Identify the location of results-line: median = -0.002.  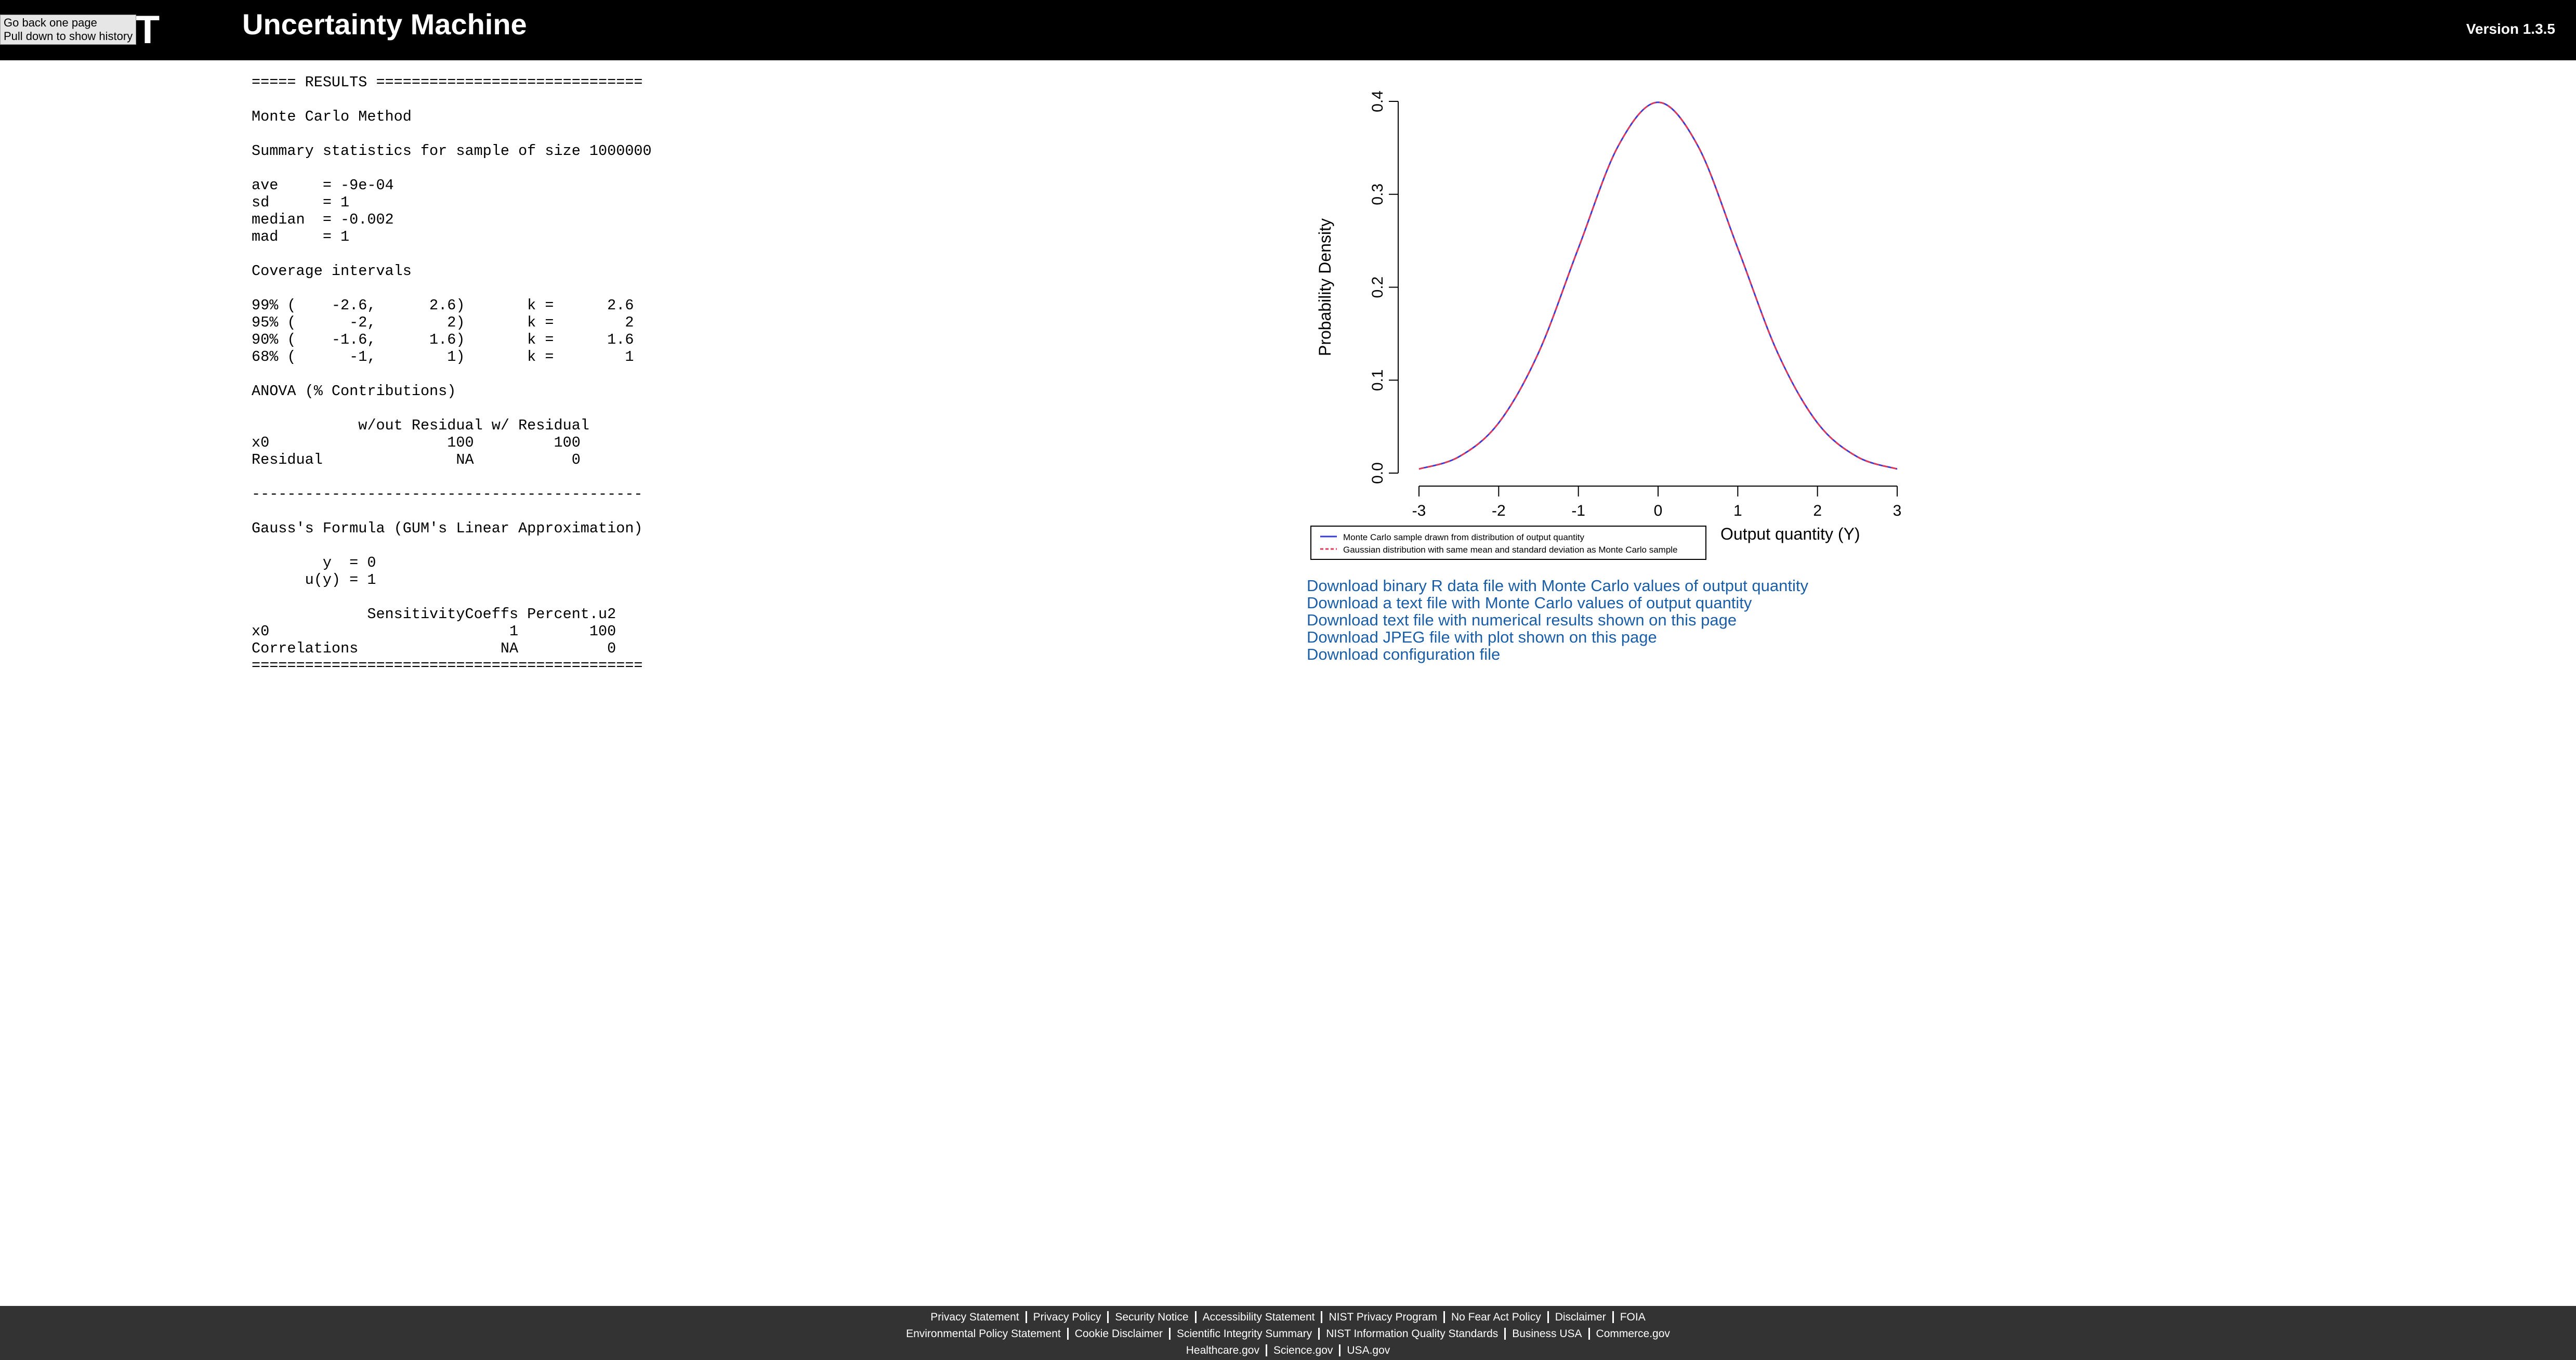
(323, 219).